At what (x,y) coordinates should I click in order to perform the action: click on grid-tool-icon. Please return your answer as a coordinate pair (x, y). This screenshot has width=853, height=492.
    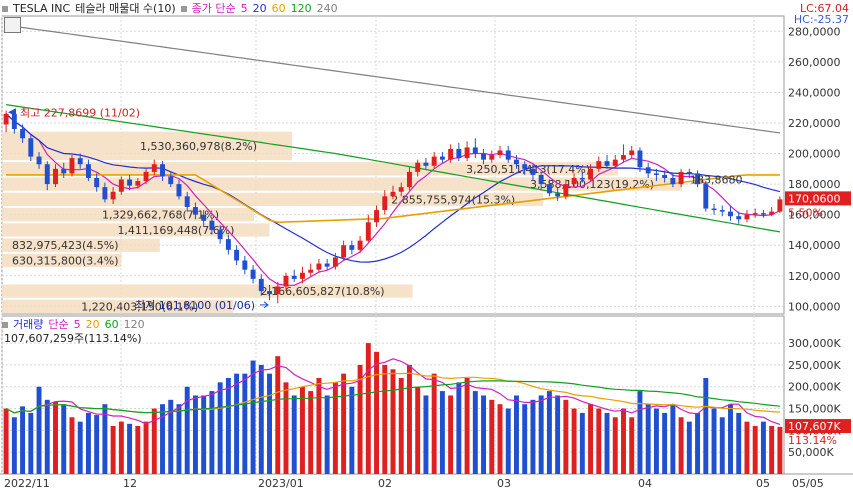
    Looking at the image, I should click on (12, 25).